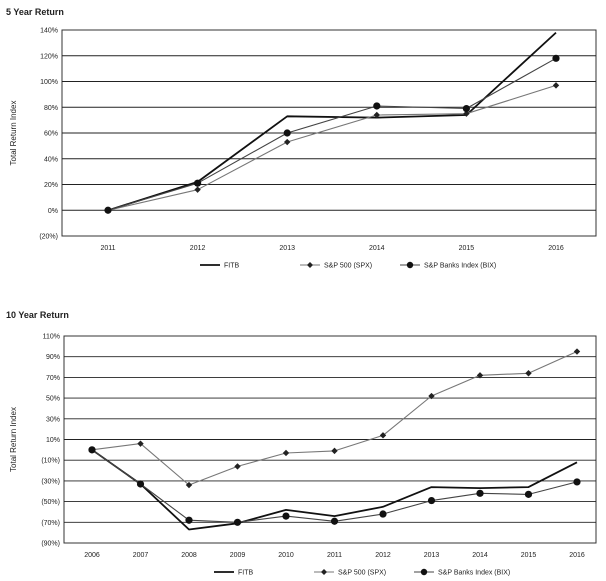 This screenshot has height=581, width=606. I want to click on c2-x-tick-label: 2012, so click(383, 555).